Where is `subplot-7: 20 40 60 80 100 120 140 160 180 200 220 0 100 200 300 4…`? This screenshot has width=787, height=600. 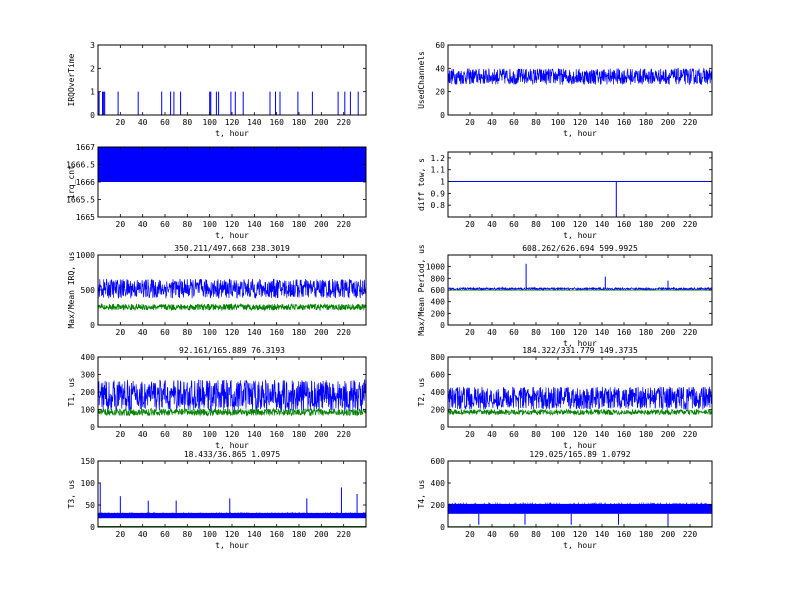
subplot-7: 20 40 60 80 100 120 140 160 180 200 220 0 100 200 300 4… is located at coordinates (217, 398).